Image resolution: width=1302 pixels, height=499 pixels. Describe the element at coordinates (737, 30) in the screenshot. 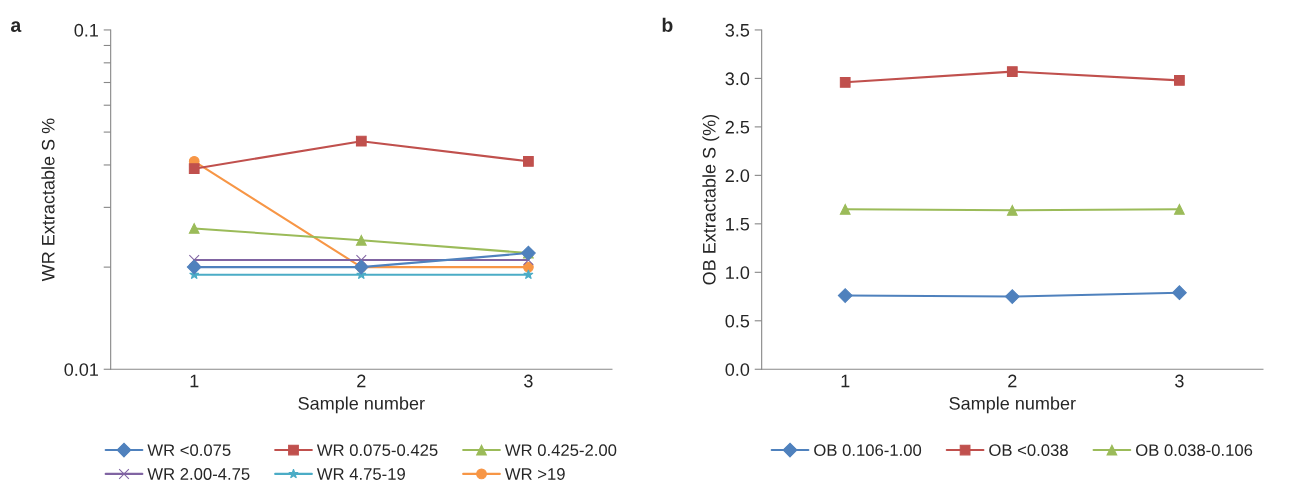

I see `y-tick-label: 3.5` at that location.